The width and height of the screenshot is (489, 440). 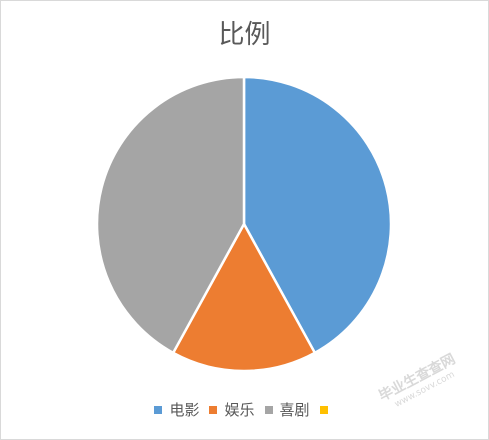 I want to click on legend-label: 娱乐, so click(x=239, y=410).